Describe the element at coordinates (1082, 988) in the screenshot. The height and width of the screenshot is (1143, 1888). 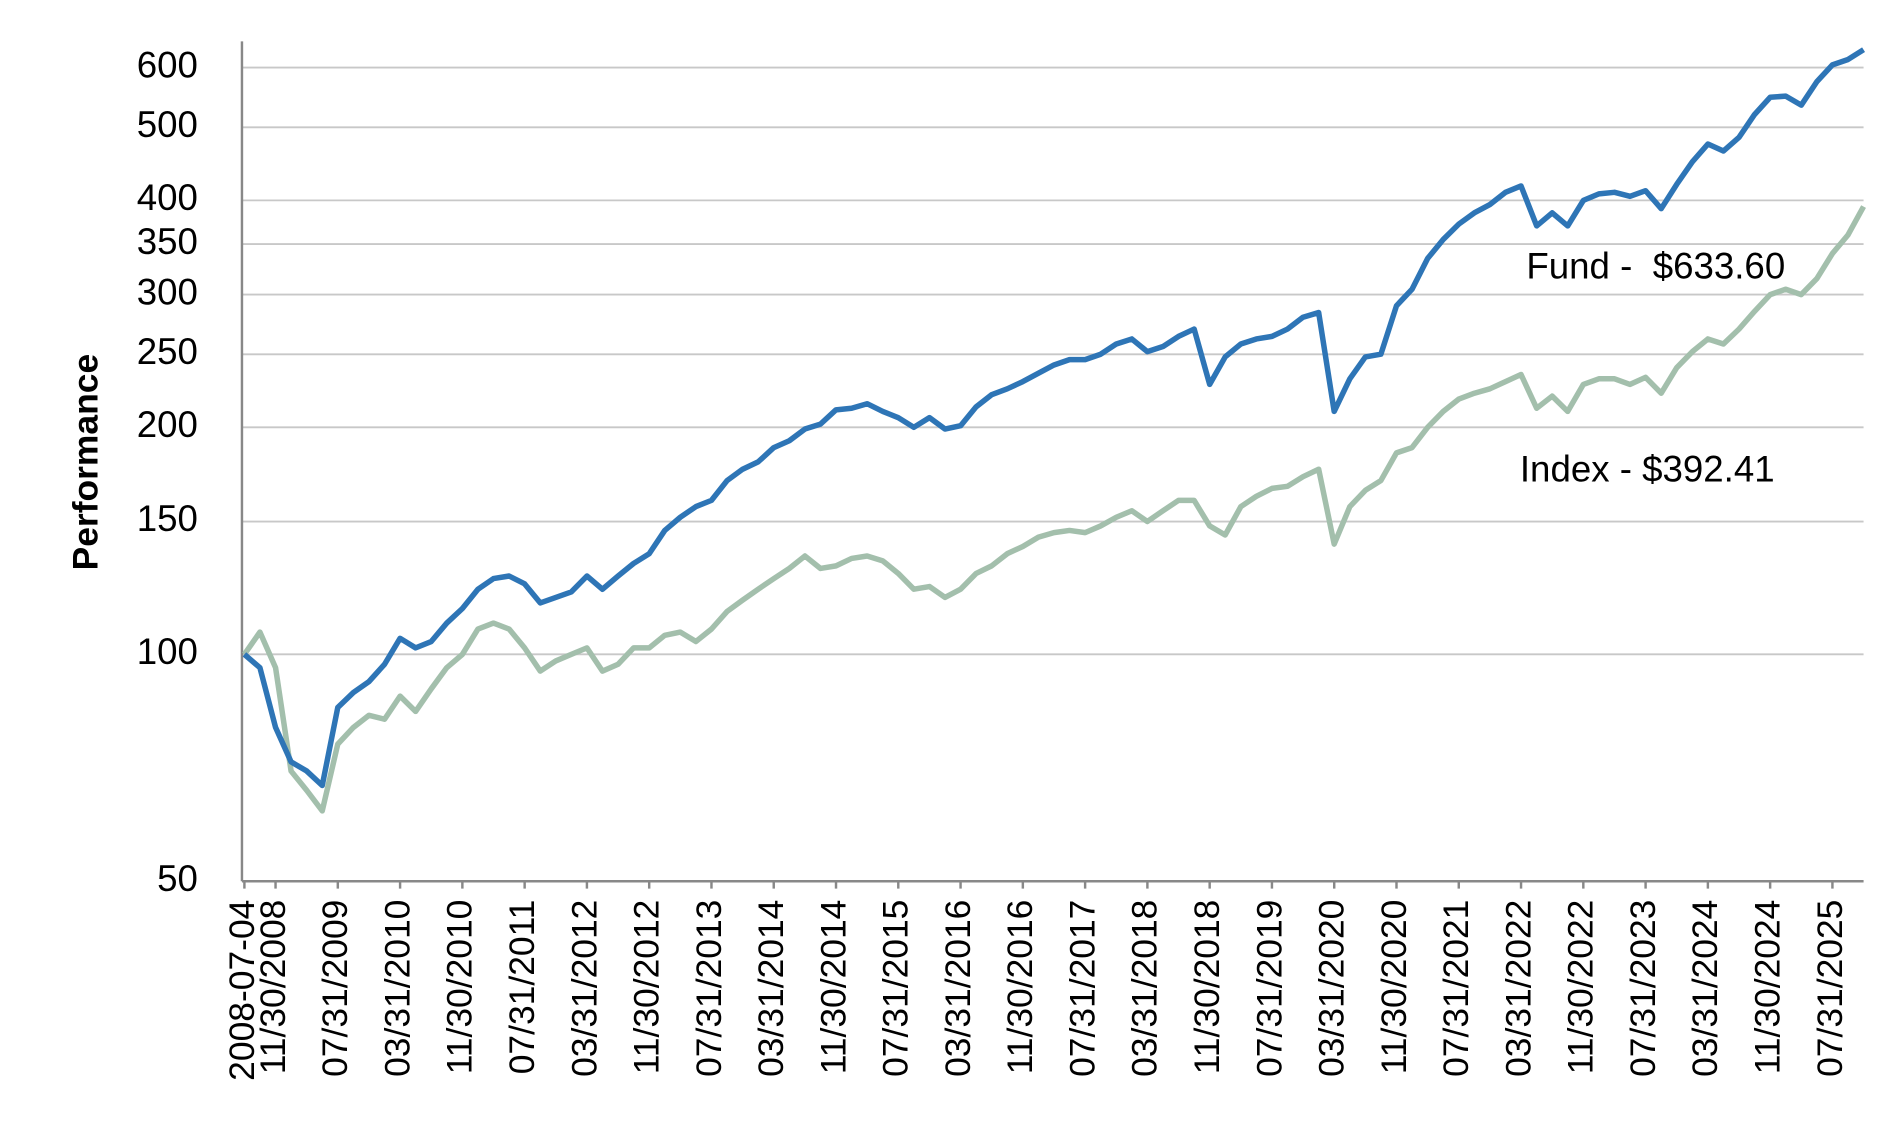
I see `x-tick-label: 07/31/2017` at that location.